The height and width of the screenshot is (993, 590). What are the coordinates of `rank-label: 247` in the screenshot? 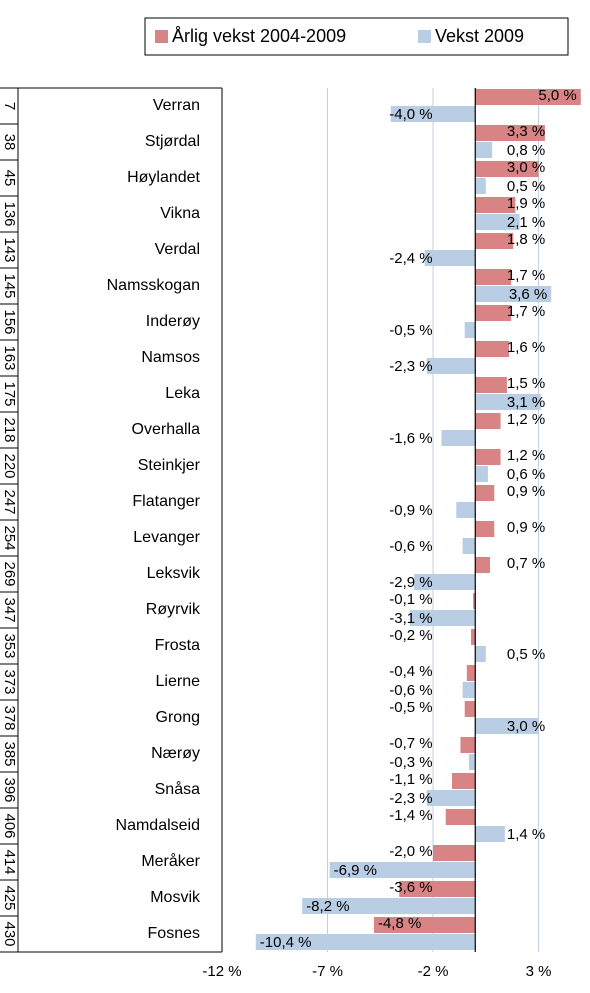 It's located at (9, 501).